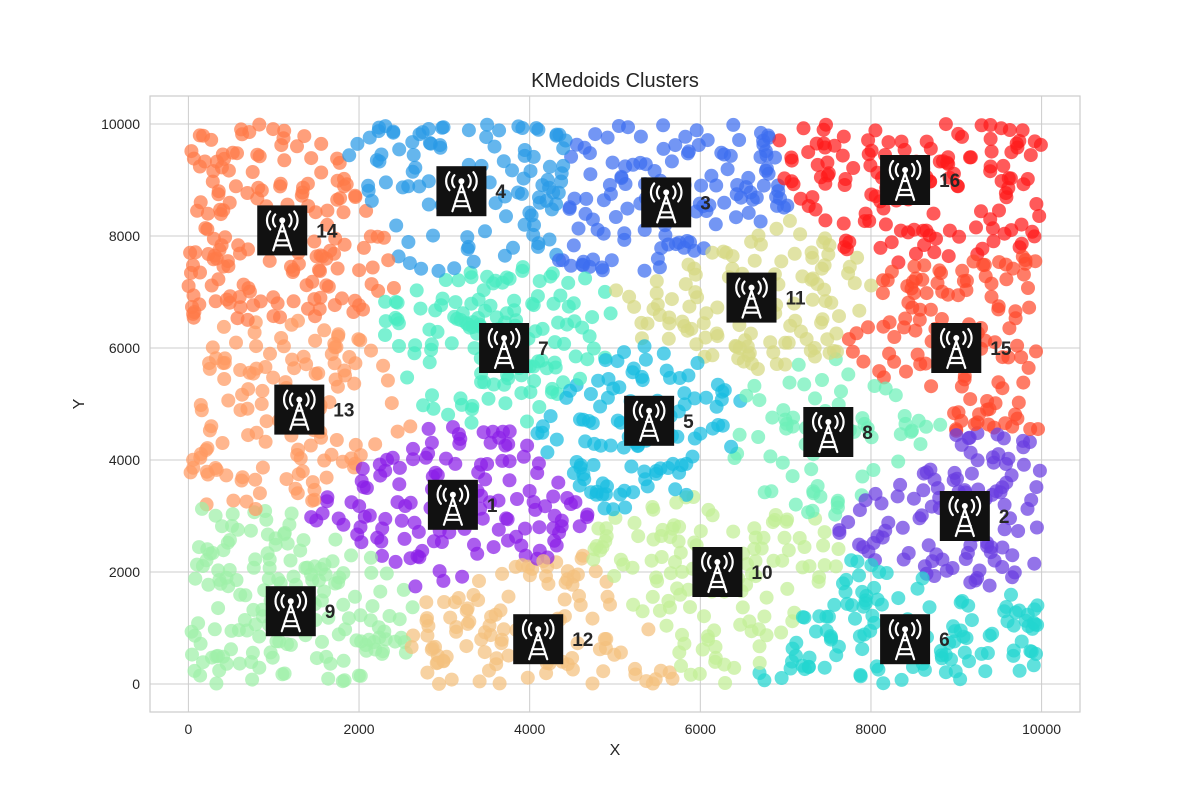 Image resolution: width=1200 pixels, height=800 pixels. What do you see at coordinates (944, 640) in the screenshot?
I see `medoid-label: 6` at bounding box center [944, 640].